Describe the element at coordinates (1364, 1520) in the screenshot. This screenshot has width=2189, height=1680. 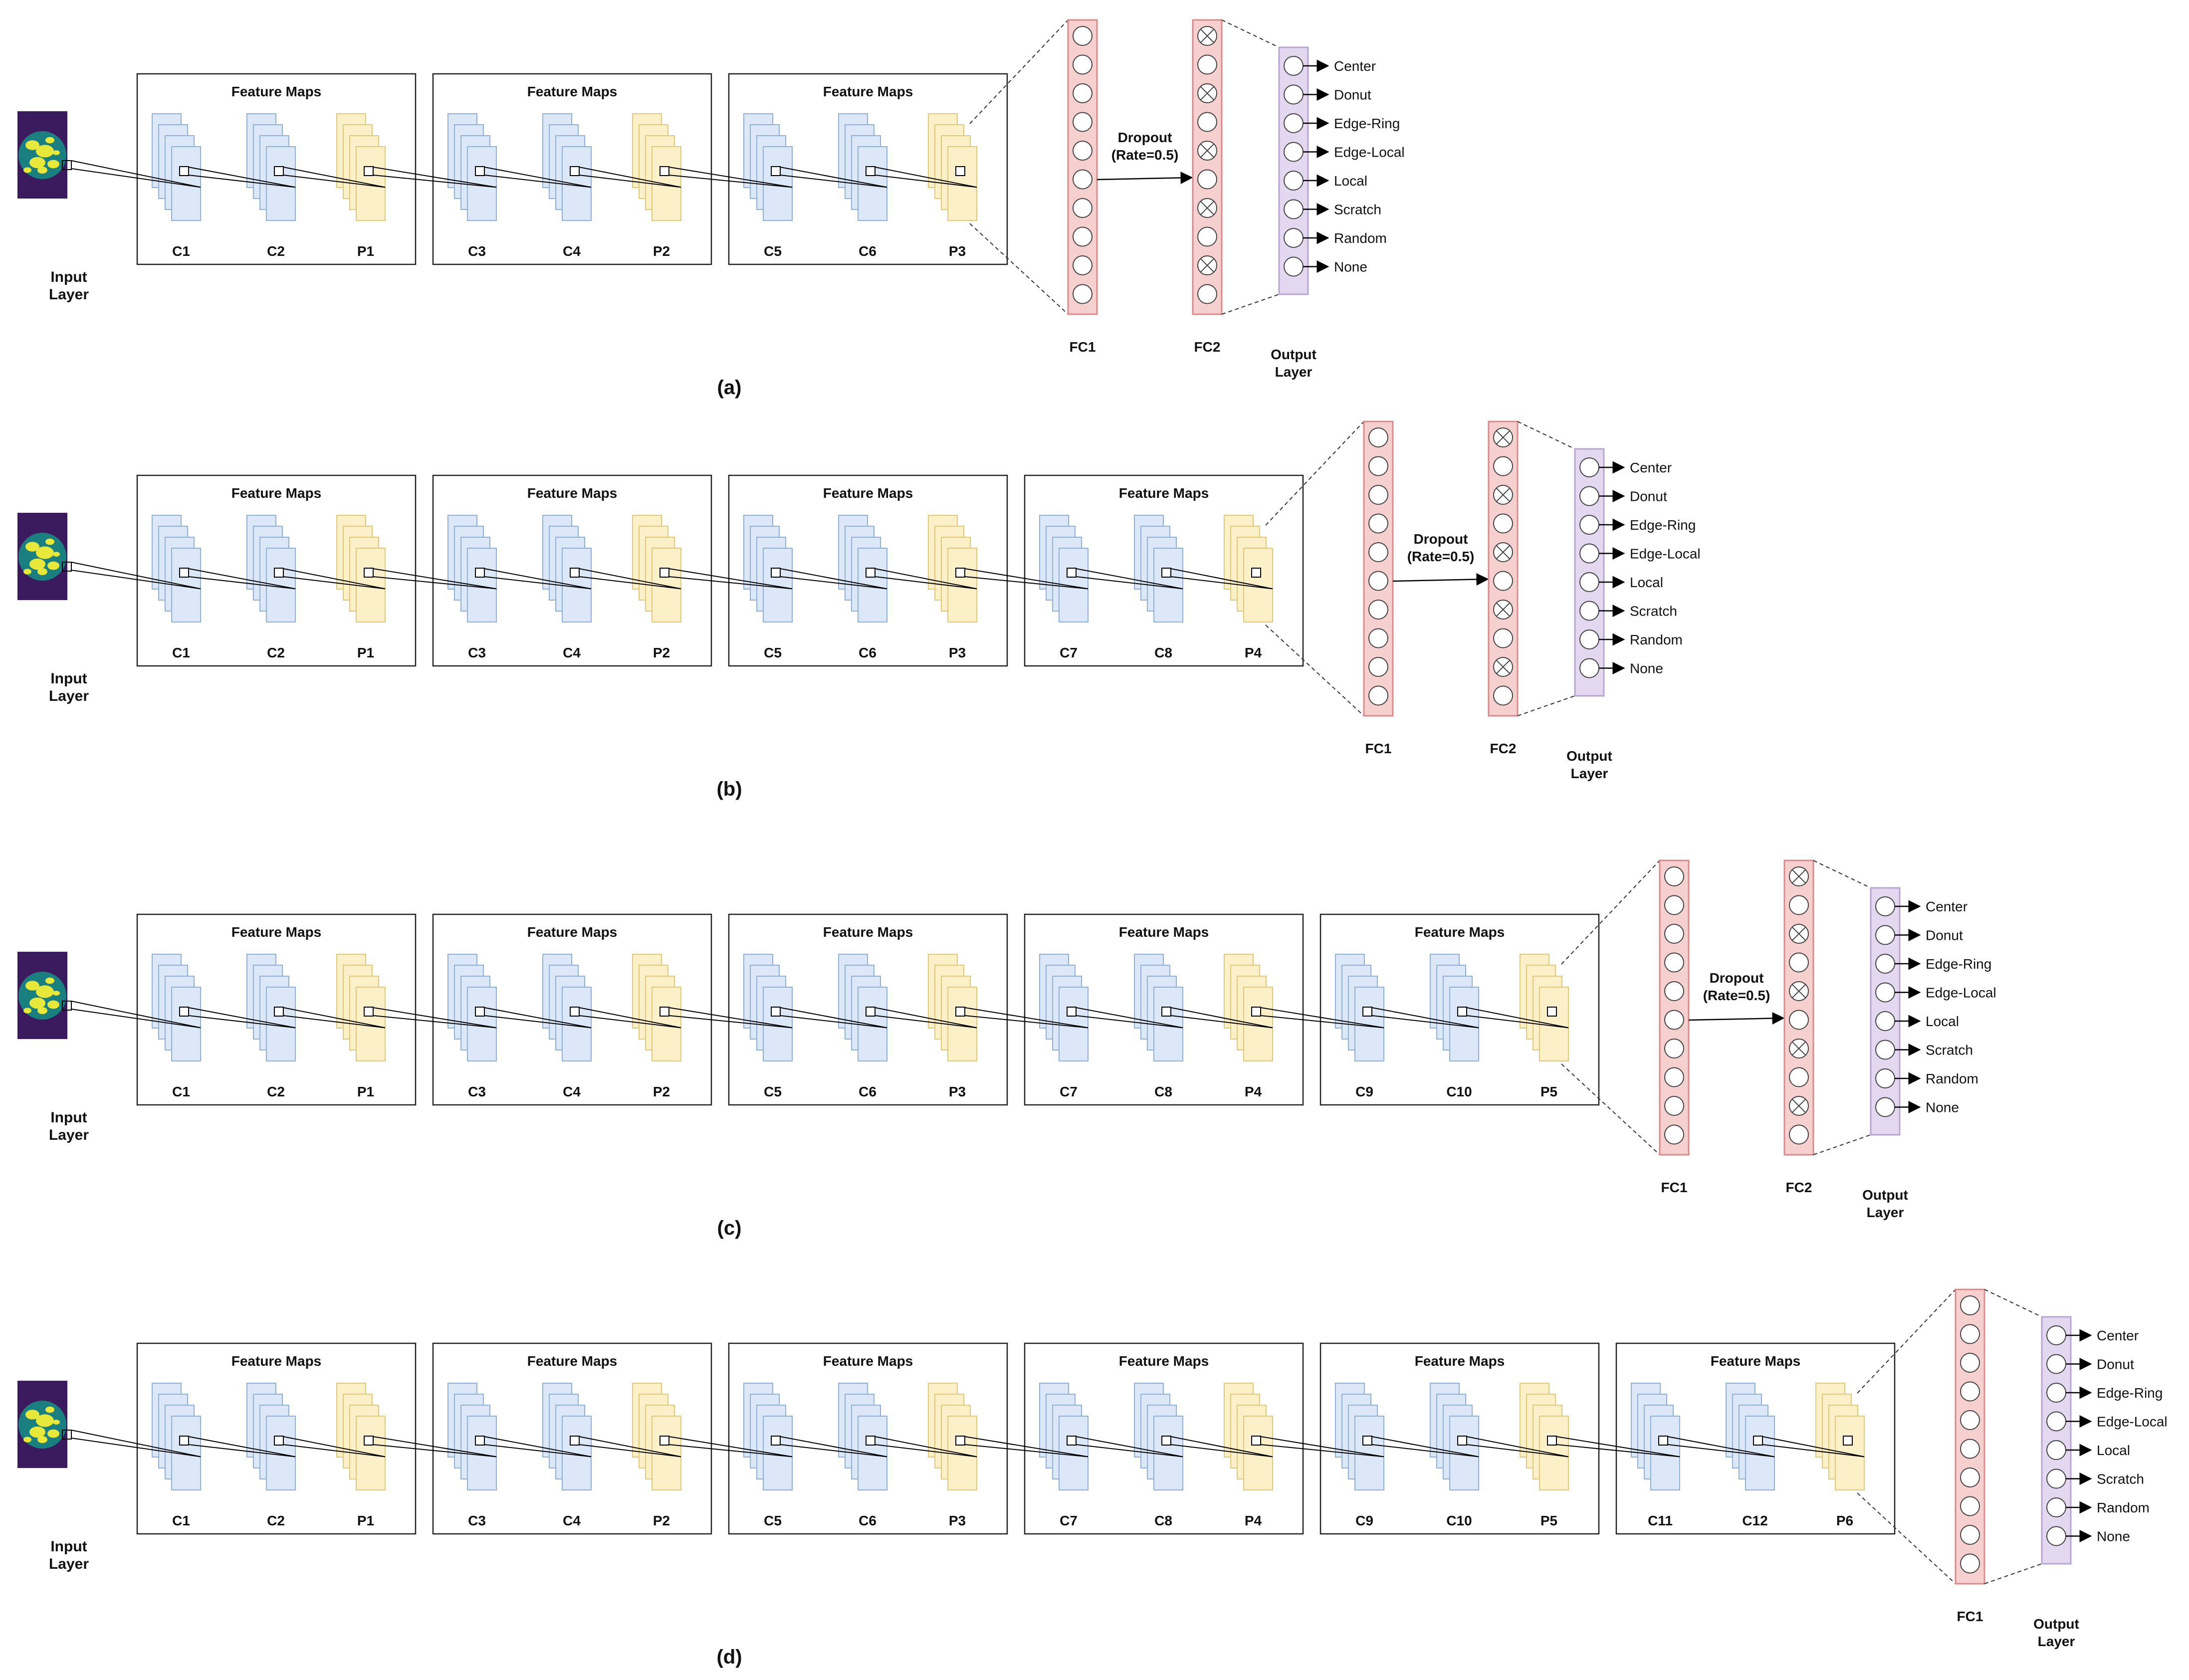
I see `layer-label-c9: C9` at that location.